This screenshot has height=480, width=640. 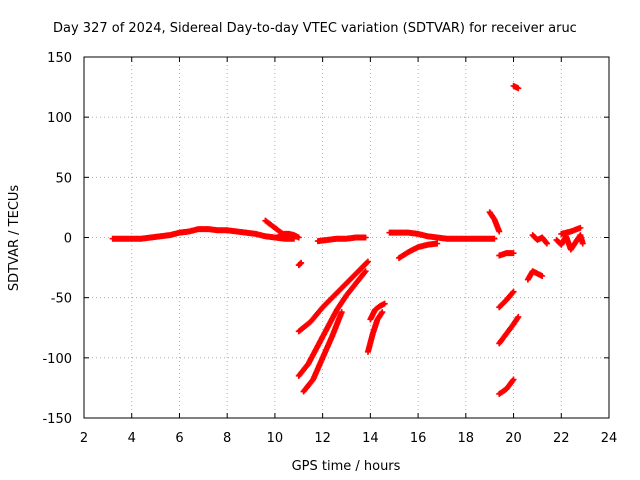 I want to click on series-rise-c, so click(x=322, y=352).